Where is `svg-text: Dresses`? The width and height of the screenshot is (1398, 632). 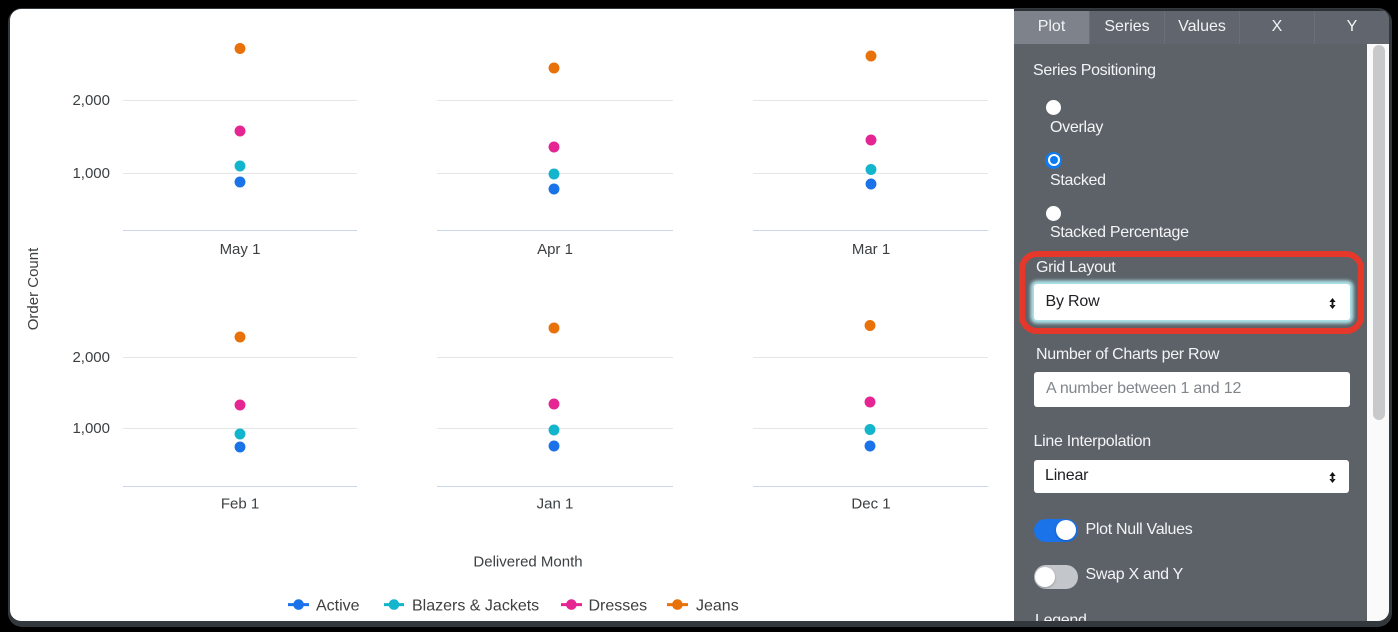
svg-text: Dresses is located at coordinates (618, 606).